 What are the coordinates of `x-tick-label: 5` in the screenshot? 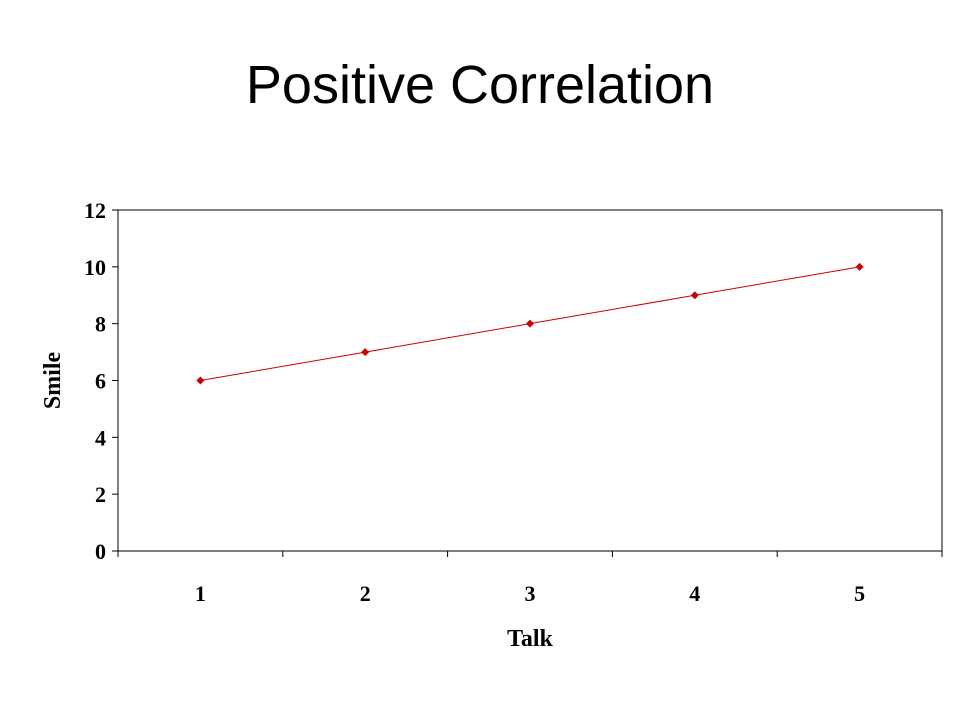 It's located at (859, 593).